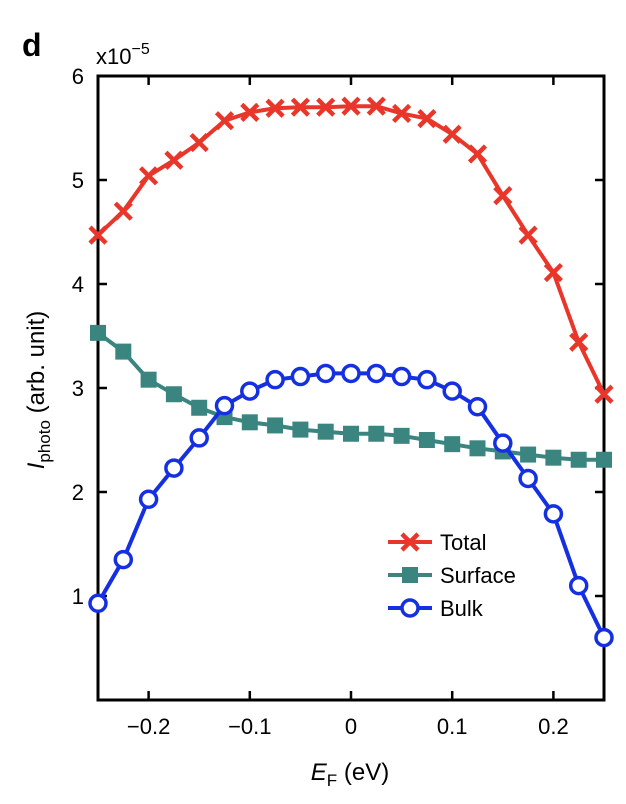 This screenshot has height=804, width=626. I want to click on y-tick-label: 2, so click(78, 492).